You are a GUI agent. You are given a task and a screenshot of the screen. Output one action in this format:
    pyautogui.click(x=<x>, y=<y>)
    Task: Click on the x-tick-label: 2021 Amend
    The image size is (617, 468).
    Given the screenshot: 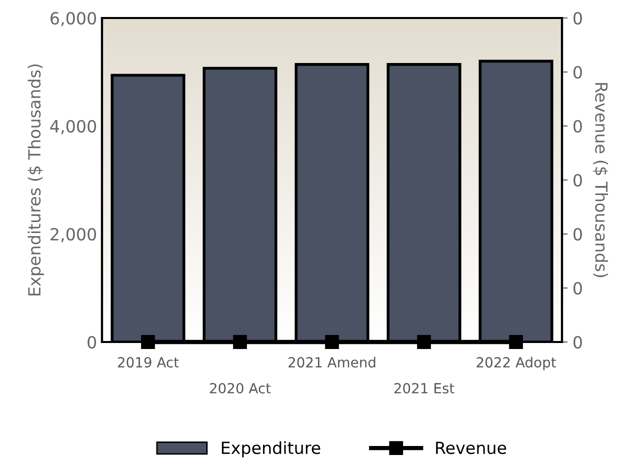 What is the action you would take?
    pyautogui.click(x=332, y=362)
    